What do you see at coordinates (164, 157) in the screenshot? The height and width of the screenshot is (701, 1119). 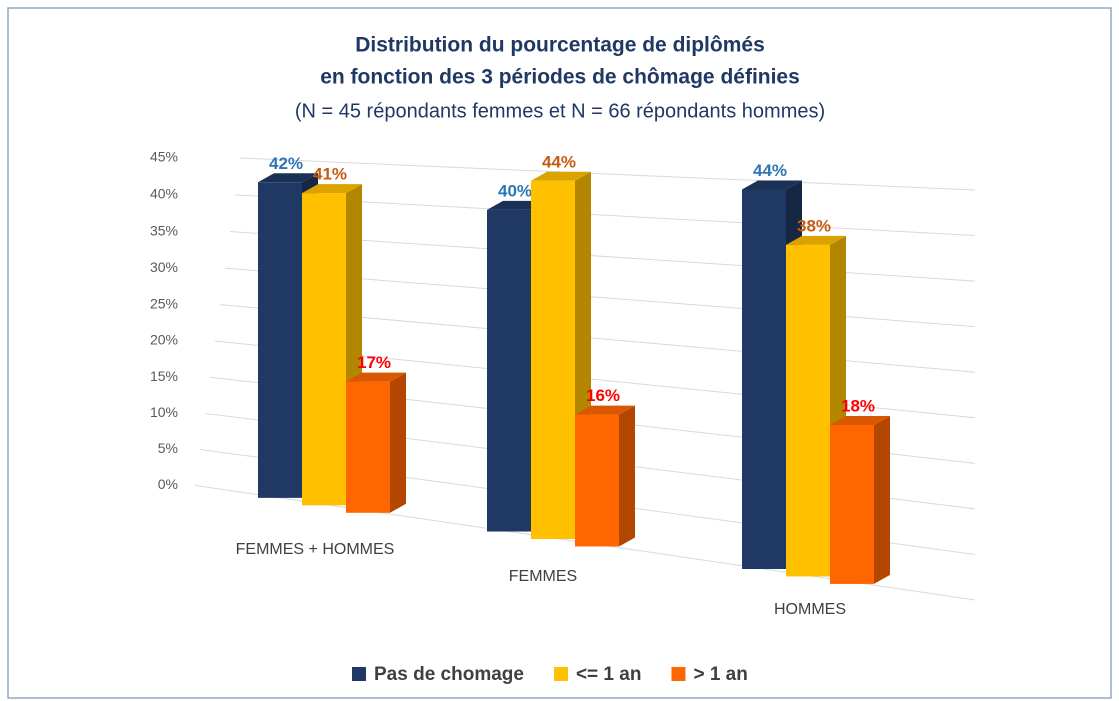 I see `y-tick-label: 45%` at bounding box center [164, 157].